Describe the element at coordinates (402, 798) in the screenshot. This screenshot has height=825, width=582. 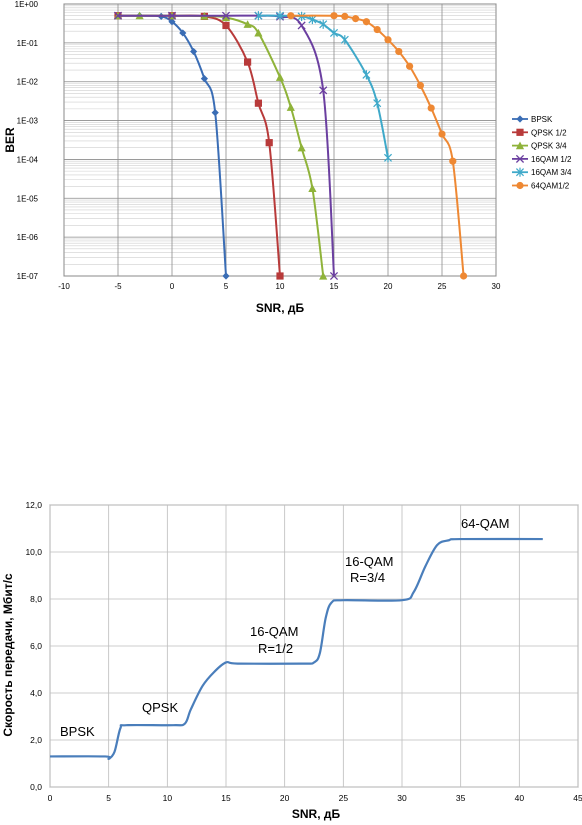
I see `throughput-x-tick-label: 30` at that location.